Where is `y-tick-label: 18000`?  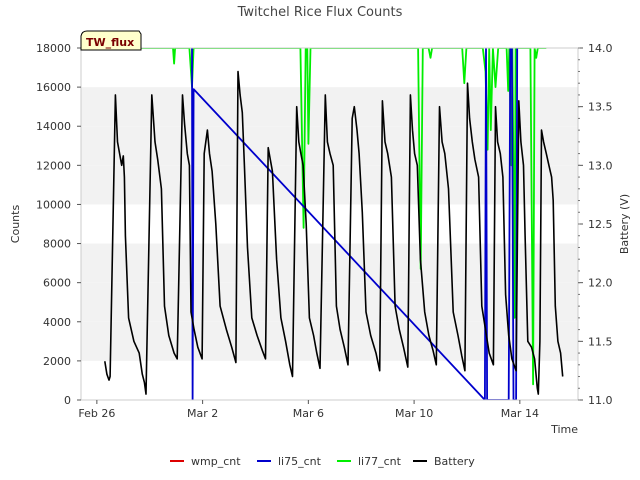
y-tick-label: 18000 is located at coordinates (53, 48).